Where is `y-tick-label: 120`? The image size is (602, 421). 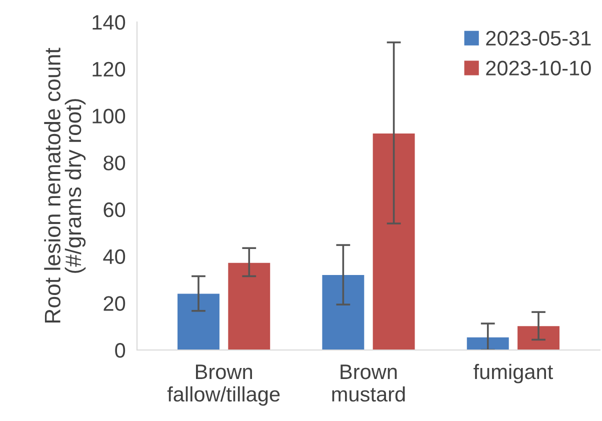
y-tick-label: 120 is located at coordinates (109, 69).